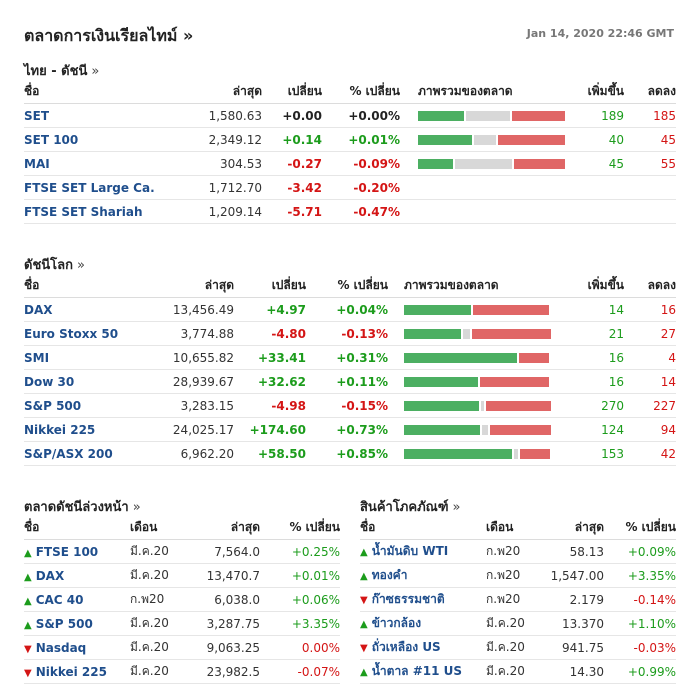  What do you see at coordinates (218, 187) in the screenshot?
I see `last-value: 1,712.70` at bounding box center [218, 187].